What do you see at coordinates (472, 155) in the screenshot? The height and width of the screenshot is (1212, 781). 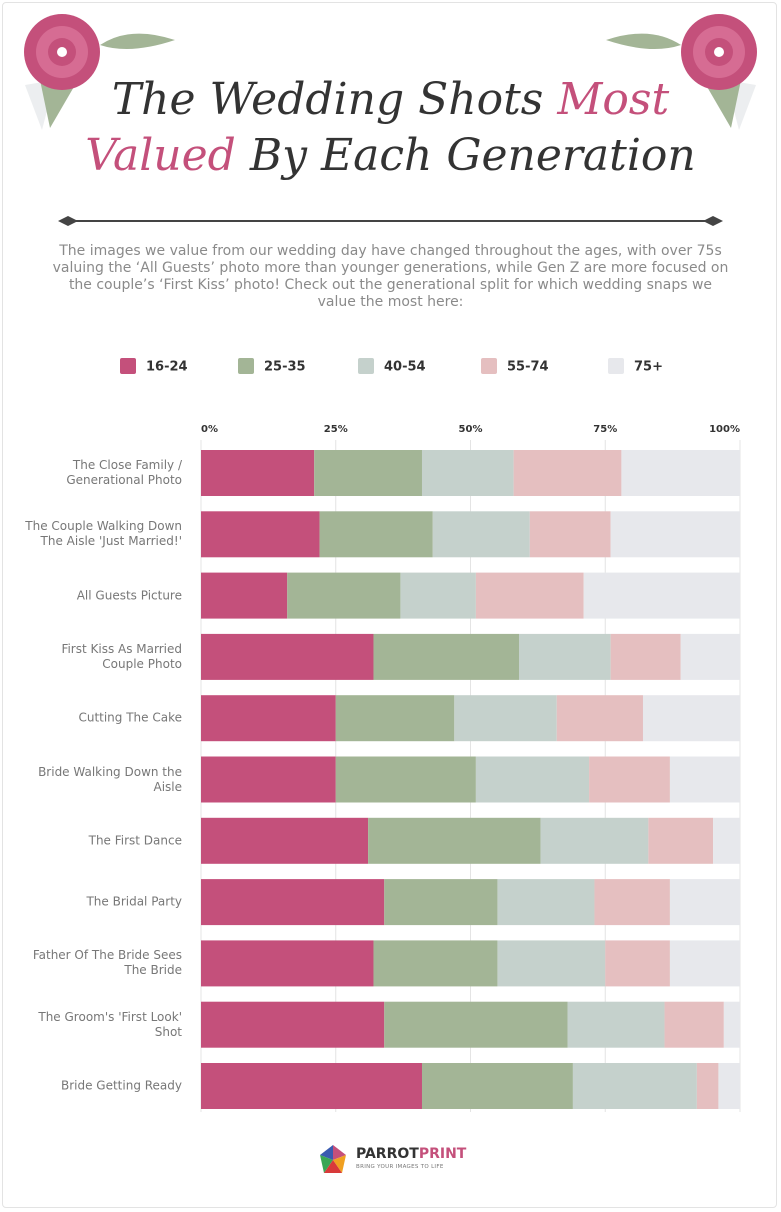 I see `title-part: By Each Generation` at bounding box center [472, 155].